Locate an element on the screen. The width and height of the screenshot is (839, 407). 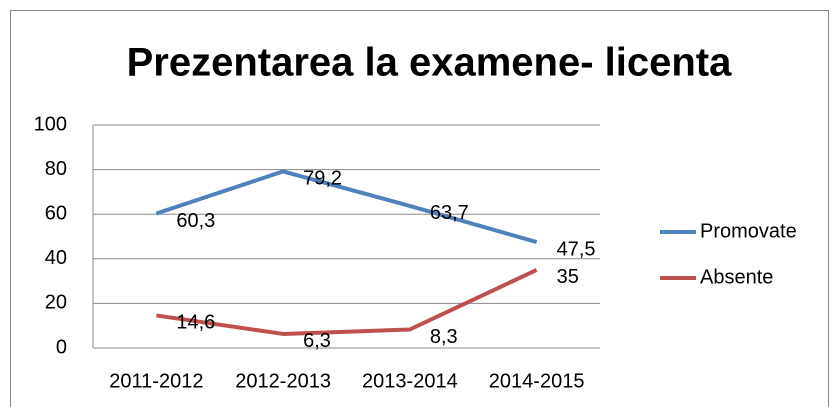
legend-label: Promovate is located at coordinates (748, 231).